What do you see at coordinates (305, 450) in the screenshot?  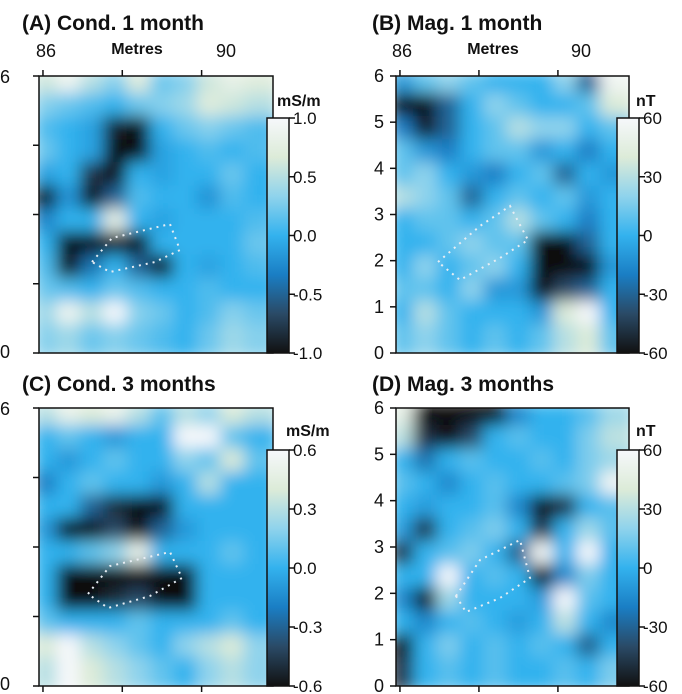 I see `colorbar-tick-label: 0.6` at bounding box center [305, 450].